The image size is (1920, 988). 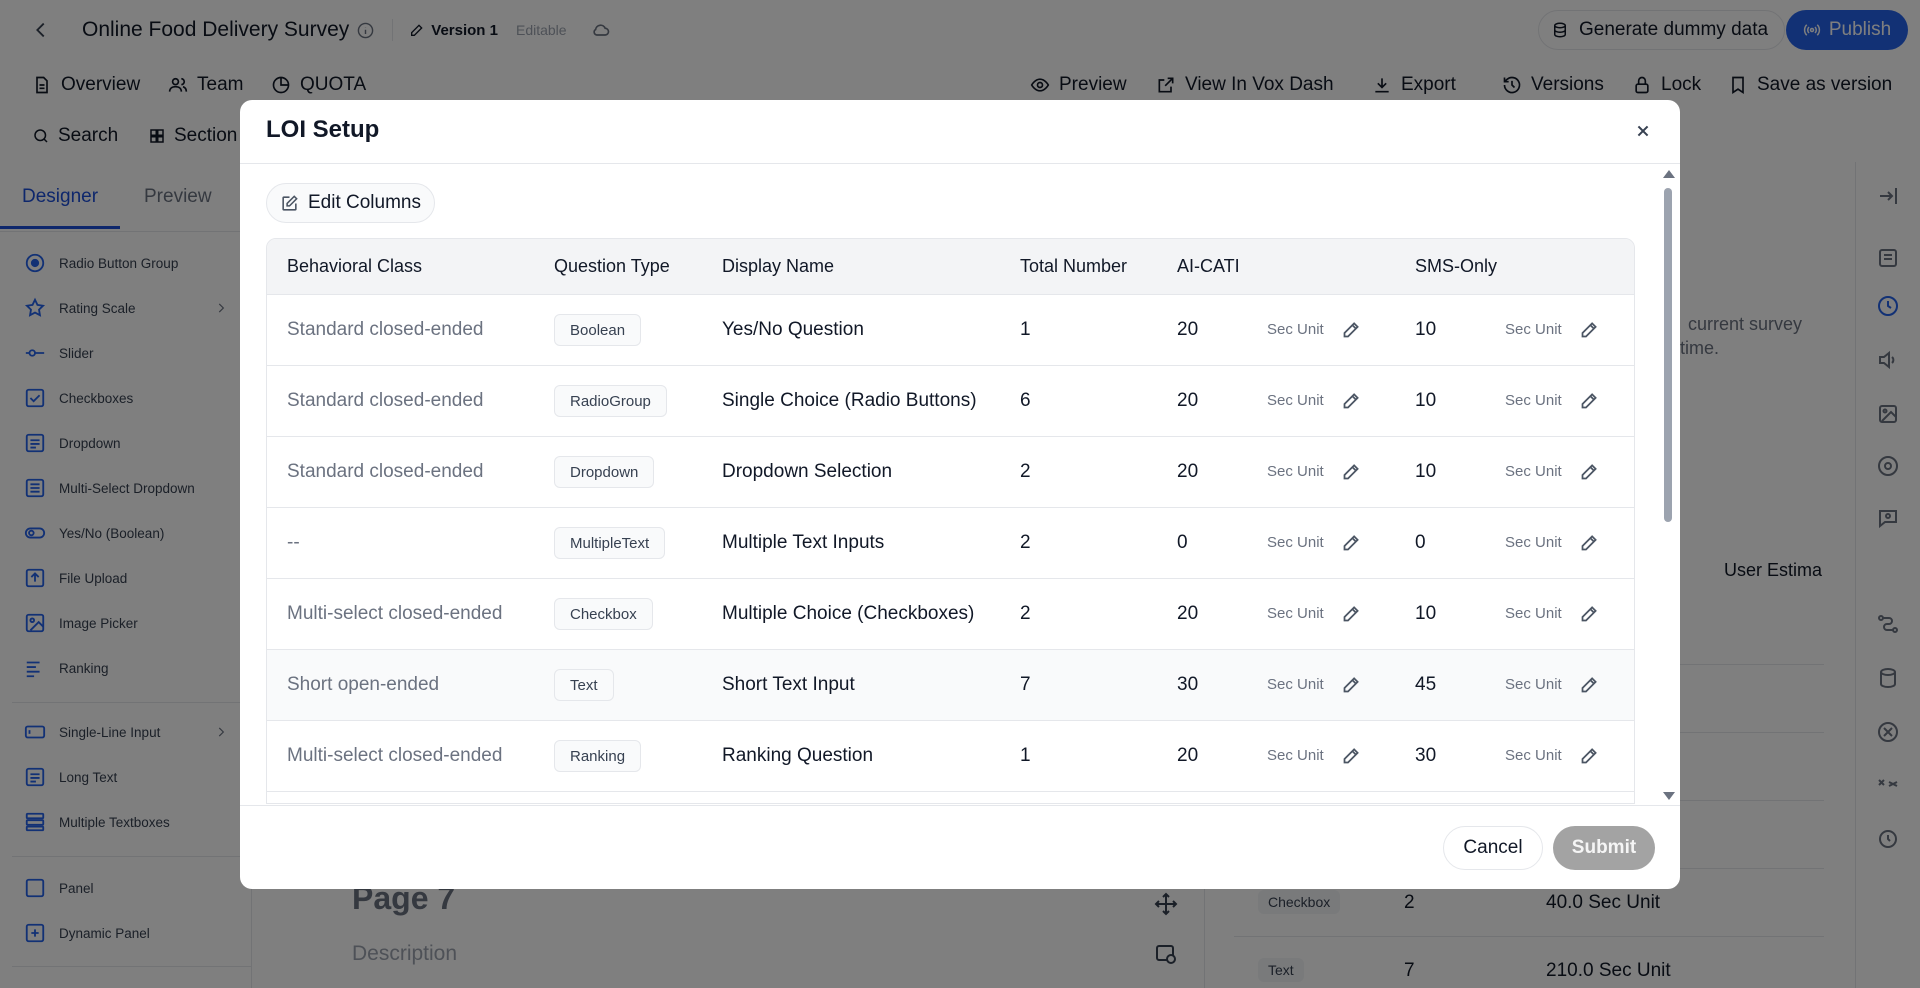 What do you see at coordinates (293, 542) in the screenshot?
I see `behavioral-class-cell: --` at bounding box center [293, 542].